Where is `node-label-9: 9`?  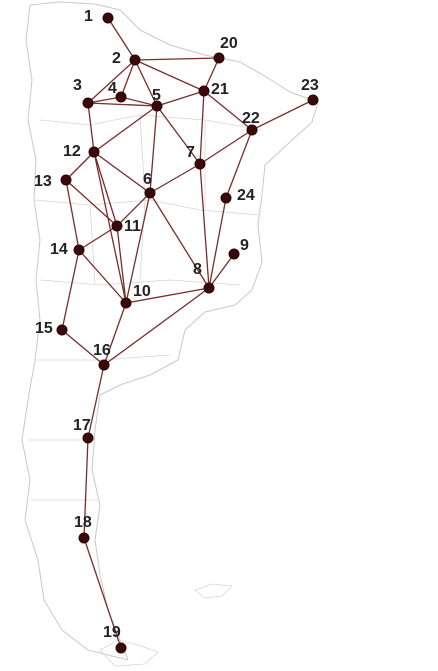
node-label-9: 9 is located at coordinates (244, 245).